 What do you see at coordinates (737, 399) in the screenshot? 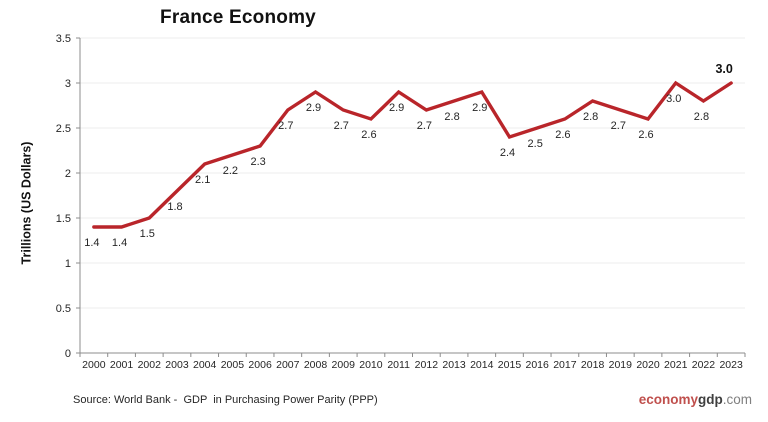
I see `logo-domain: .com` at bounding box center [737, 399].